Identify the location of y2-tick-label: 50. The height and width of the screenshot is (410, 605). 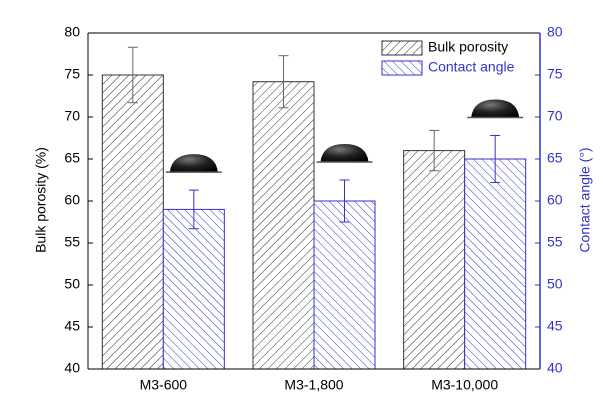
(555, 284).